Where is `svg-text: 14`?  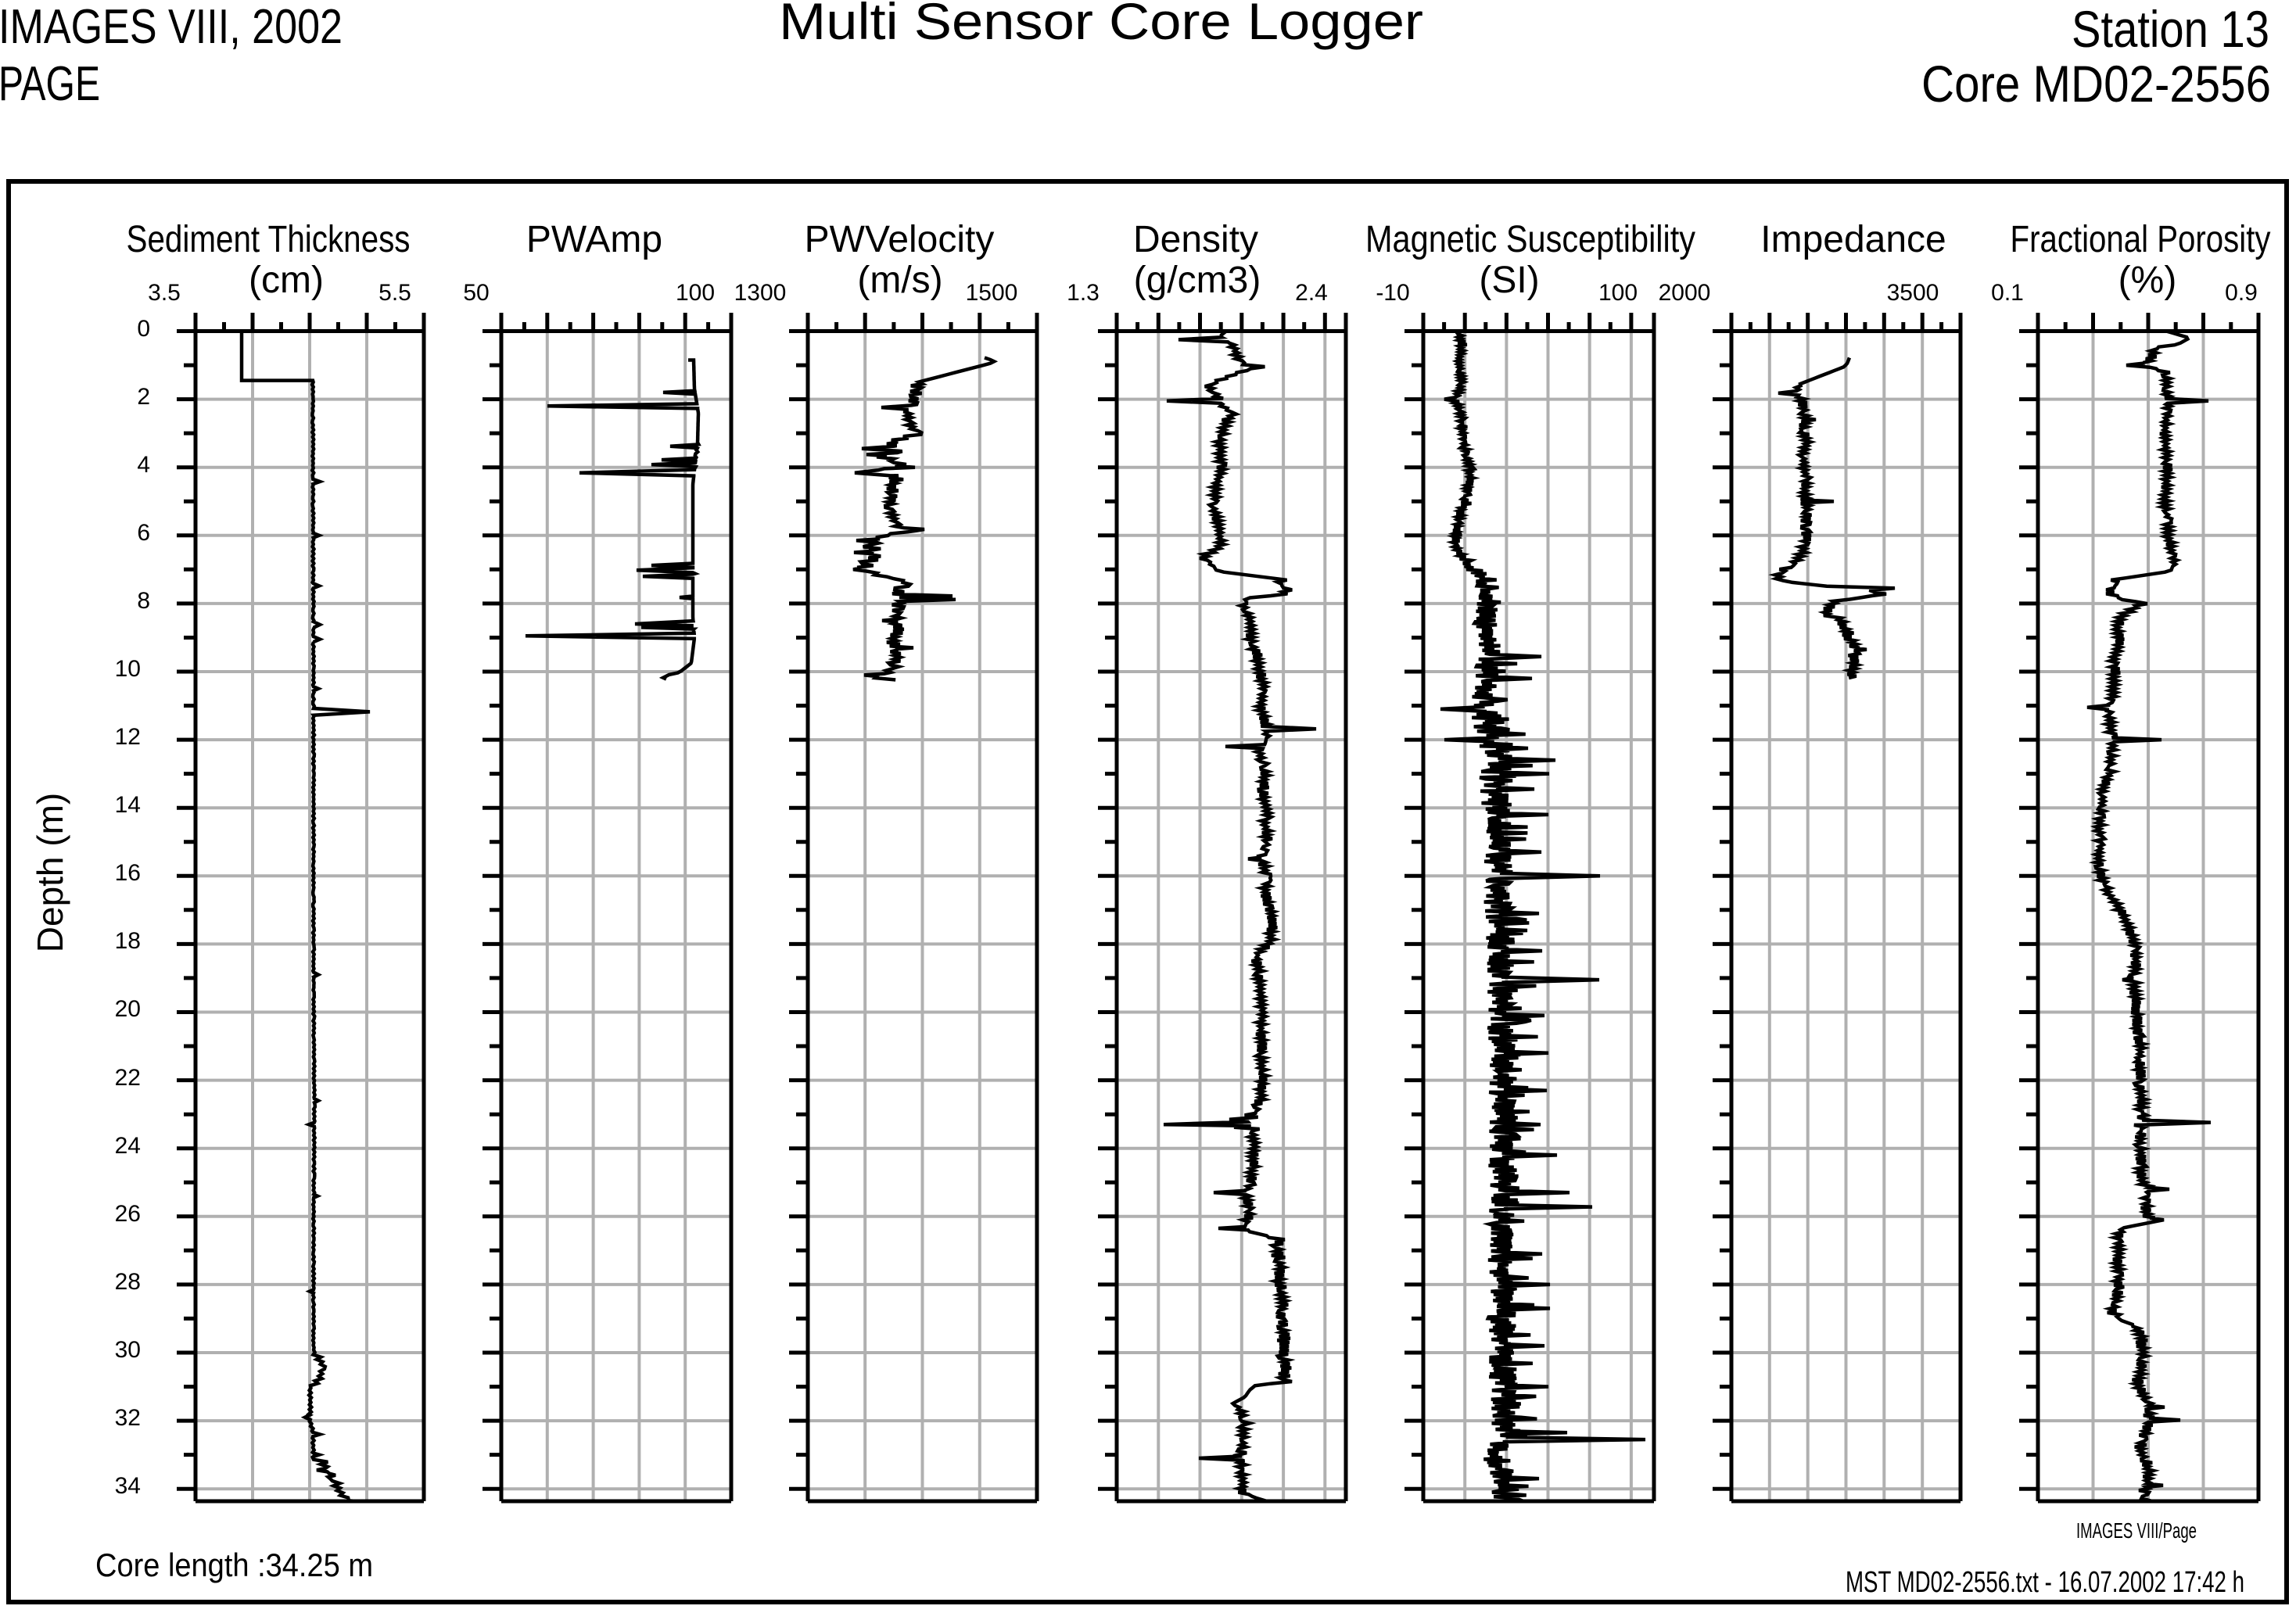 svg-text: 14 is located at coordinates (128, 805).